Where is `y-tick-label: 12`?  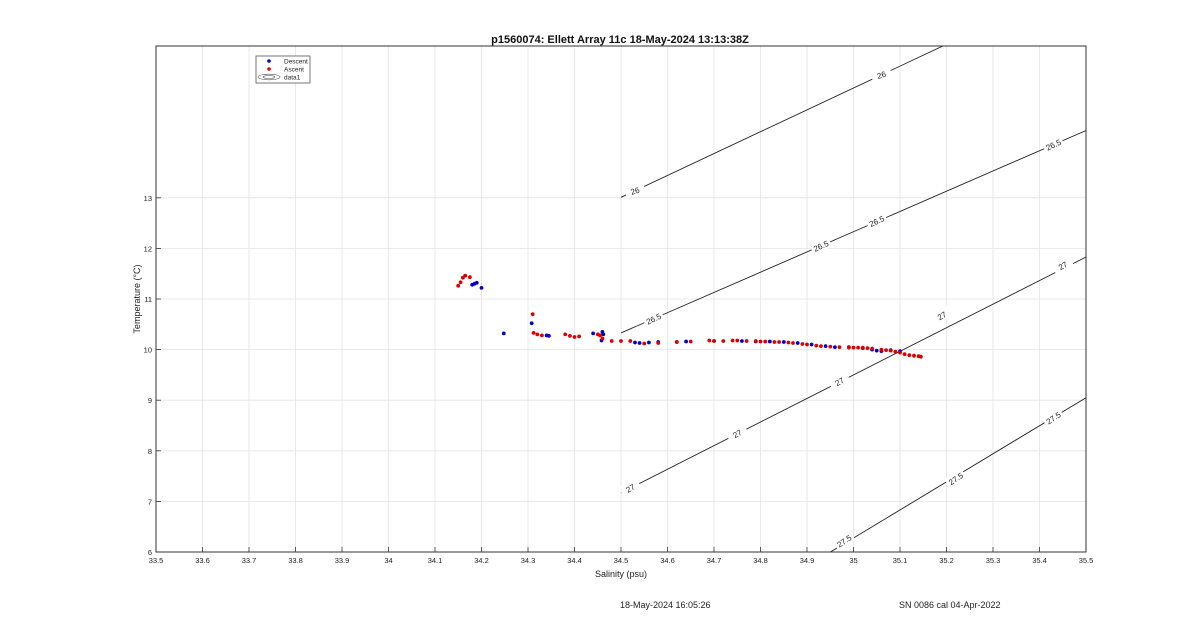
y-tick-label: 12 is located at coordinates (148, 248).